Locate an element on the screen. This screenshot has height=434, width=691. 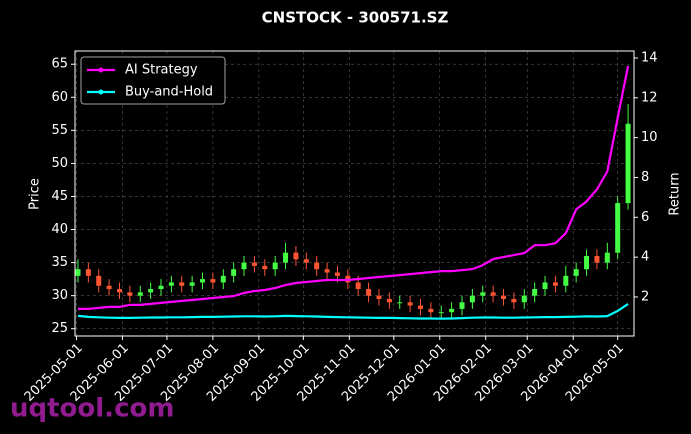
y2-tick-label: 8 is located at coordinates (645, 177).